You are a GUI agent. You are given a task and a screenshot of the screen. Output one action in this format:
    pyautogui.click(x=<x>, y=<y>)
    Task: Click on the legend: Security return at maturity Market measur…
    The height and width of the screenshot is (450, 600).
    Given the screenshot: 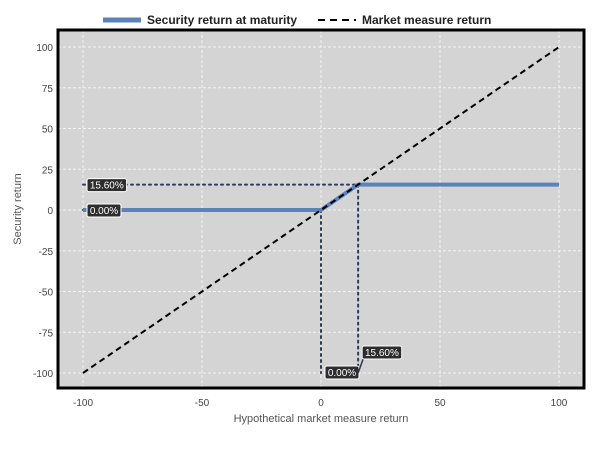 What is the action you would take?
    pyautogui.click(x=297, y=20)
    